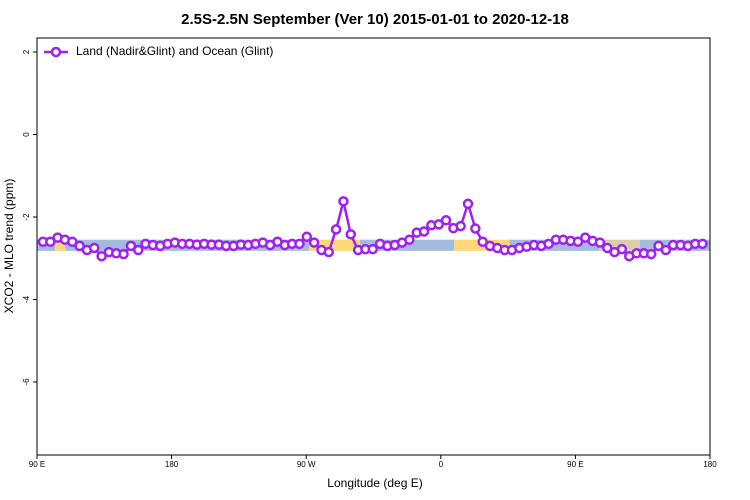  Describe the element at coordinates (174, 51) in the screenshot. I see `legend-label: Land (Nadir&Glint) and Ocean (Glint)` at that location.